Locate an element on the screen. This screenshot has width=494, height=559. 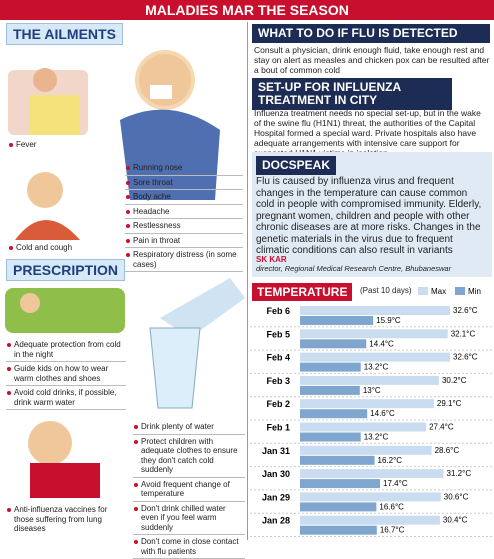
legend-label: Max is located at coordinates (438, 291).